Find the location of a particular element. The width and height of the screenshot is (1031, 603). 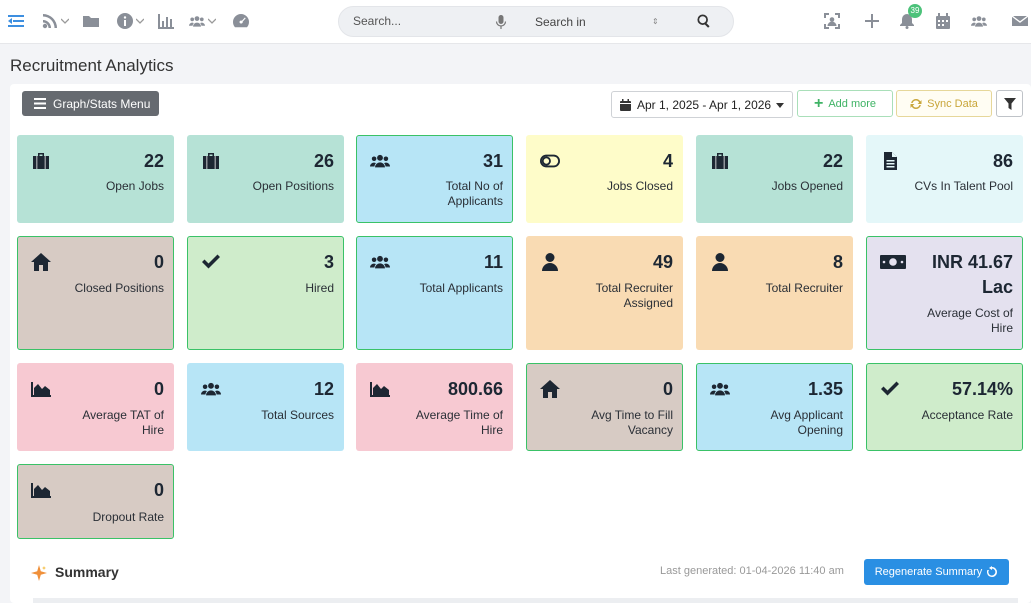

stat-label: Total Applicants is located at coordinates (461, 288).